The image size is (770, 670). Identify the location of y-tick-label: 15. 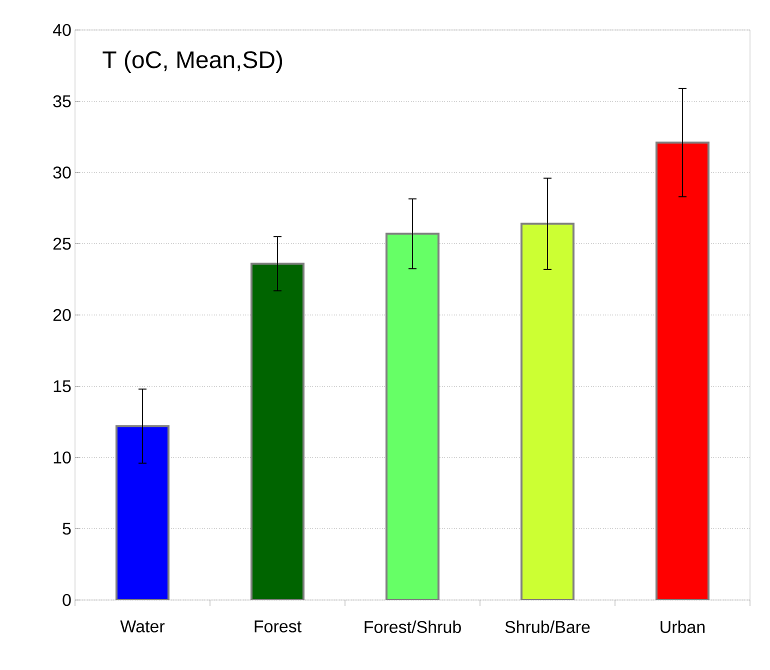
(62, 386).